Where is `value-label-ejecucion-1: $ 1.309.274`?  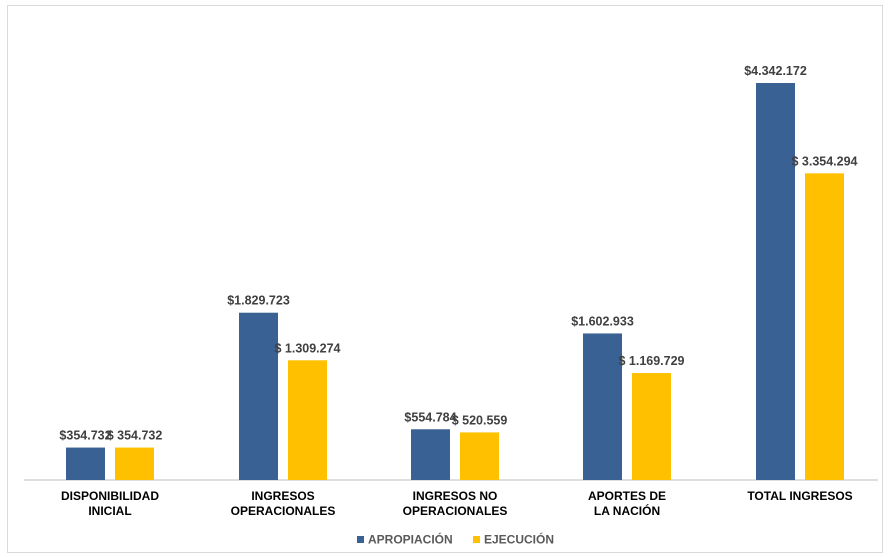
value-label-ejecucion-1: $ 1.309.274 is located at coordinates (307, 348).